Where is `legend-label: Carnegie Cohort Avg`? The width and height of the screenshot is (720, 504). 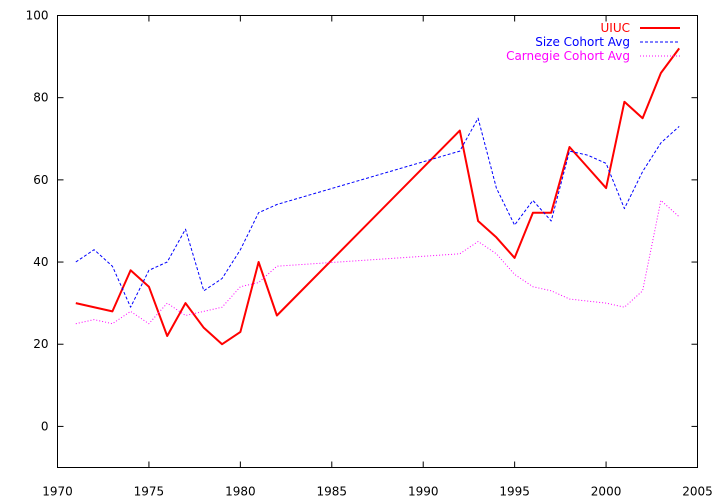 legend-label: Carnegie Cohort Avg is located at coordinates (568, 56).